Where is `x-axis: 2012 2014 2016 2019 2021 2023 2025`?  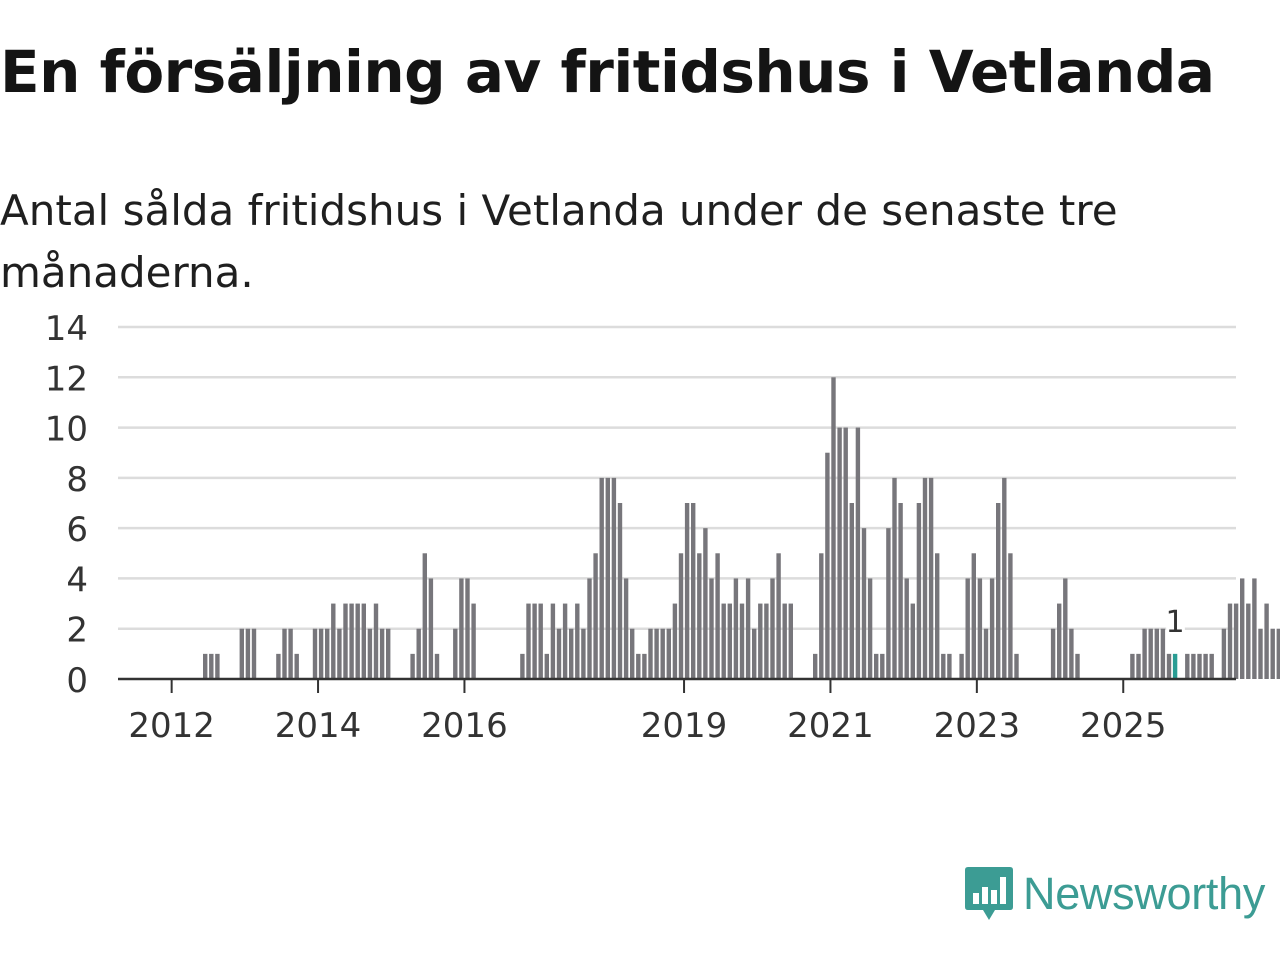
x-axis: 2012 2014 2016 2019 2021 2023 2025 is located at coordinates (677, 711).